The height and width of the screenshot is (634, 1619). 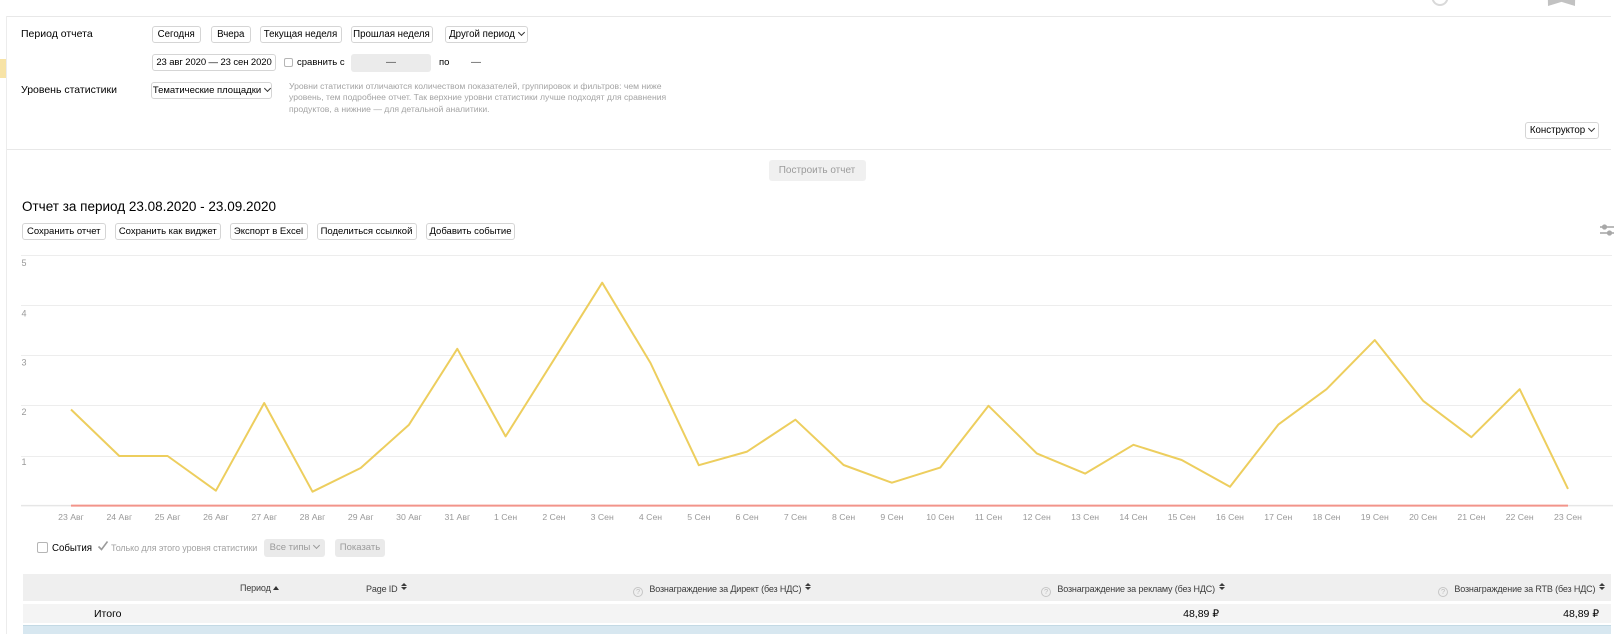 What do you see at coordinates (457, 517) in the screenshot?
I see `svg-text: 31 Авг` at bounding box center [457, 517].